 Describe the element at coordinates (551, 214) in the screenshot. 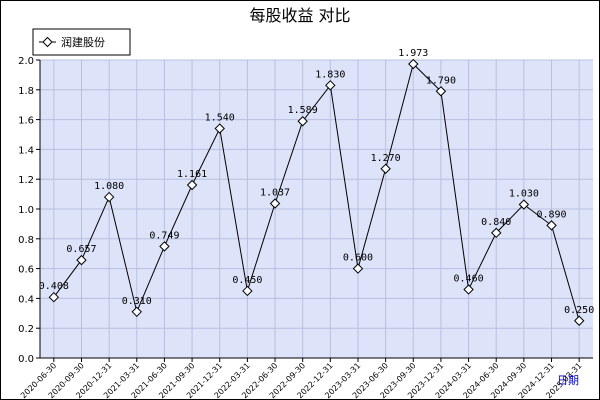

I see `data-label: 0.890` at that location.